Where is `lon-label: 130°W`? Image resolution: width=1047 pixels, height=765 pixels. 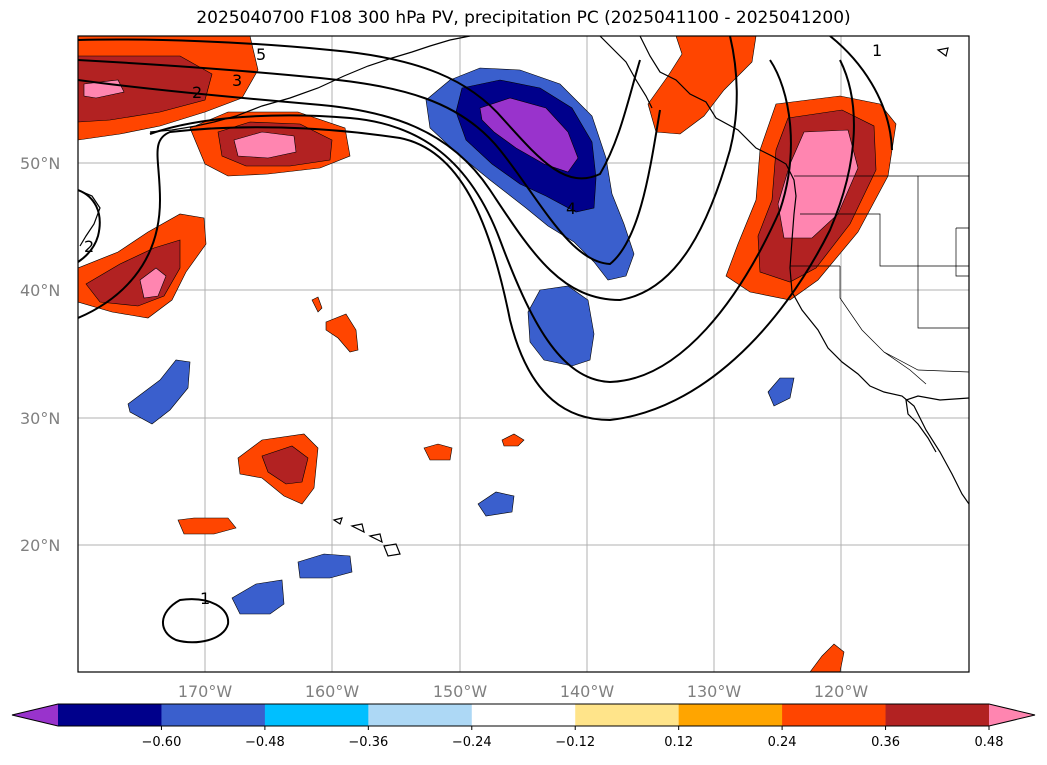
lon-label: 130°W is located at coordinates (714, 691).